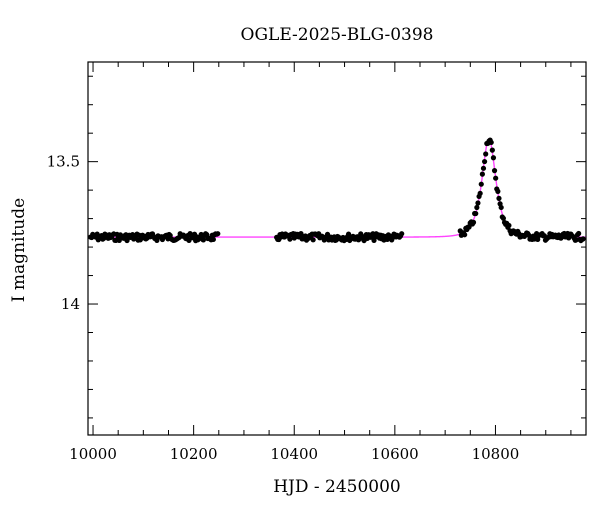  I want to click on x-tick-label: 10400, so click(294, 454).